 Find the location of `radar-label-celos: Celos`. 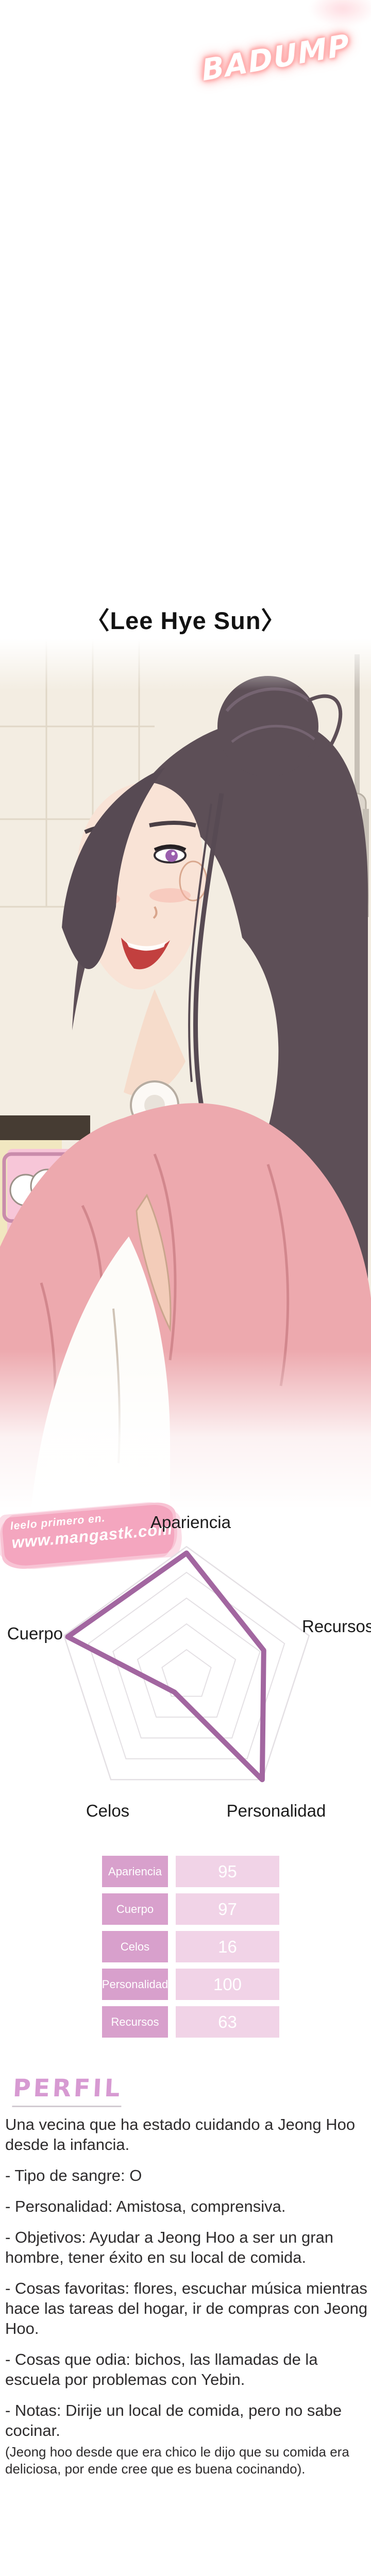

radar-label-celos: Celos is located at coordinates (108, 1811).